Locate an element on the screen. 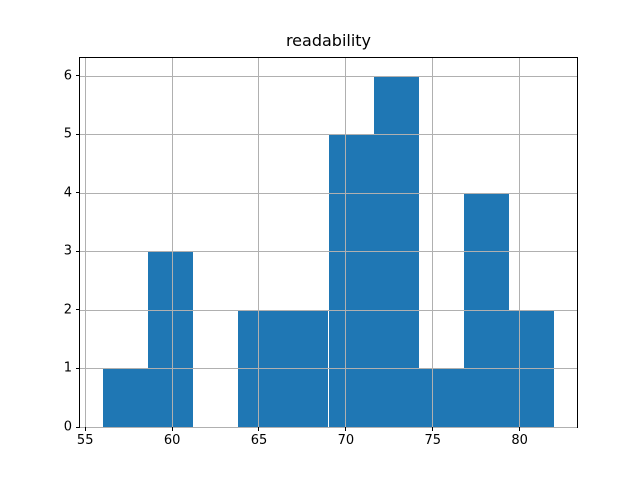 This screenshot has width=640, height=480. x-axis-tick-label: 80 is located at coordinates (519, 440).